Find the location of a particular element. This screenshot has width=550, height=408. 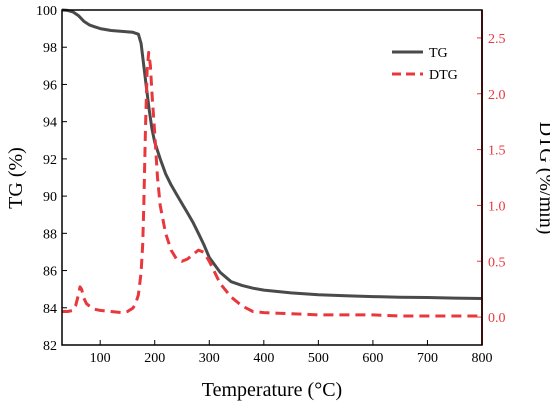

right-y-tick-label: 2.0 is located at coordinates (497, 95).